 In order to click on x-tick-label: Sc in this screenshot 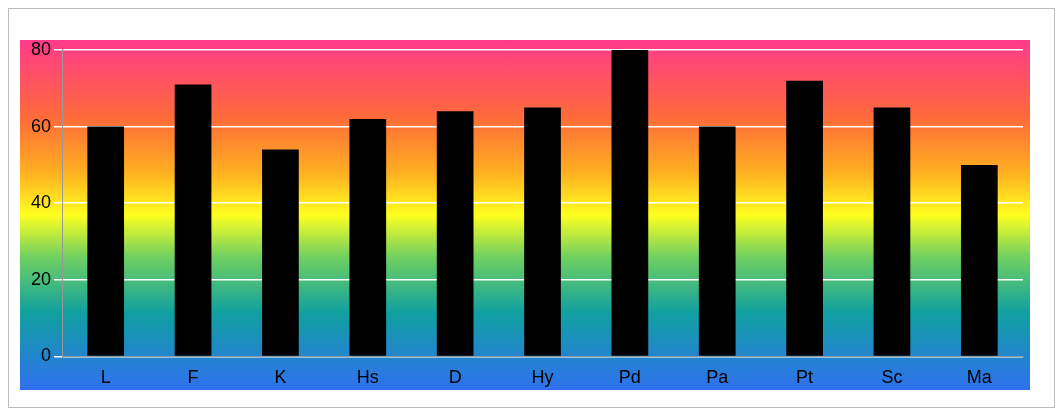, I will do `click(892, 377)`.